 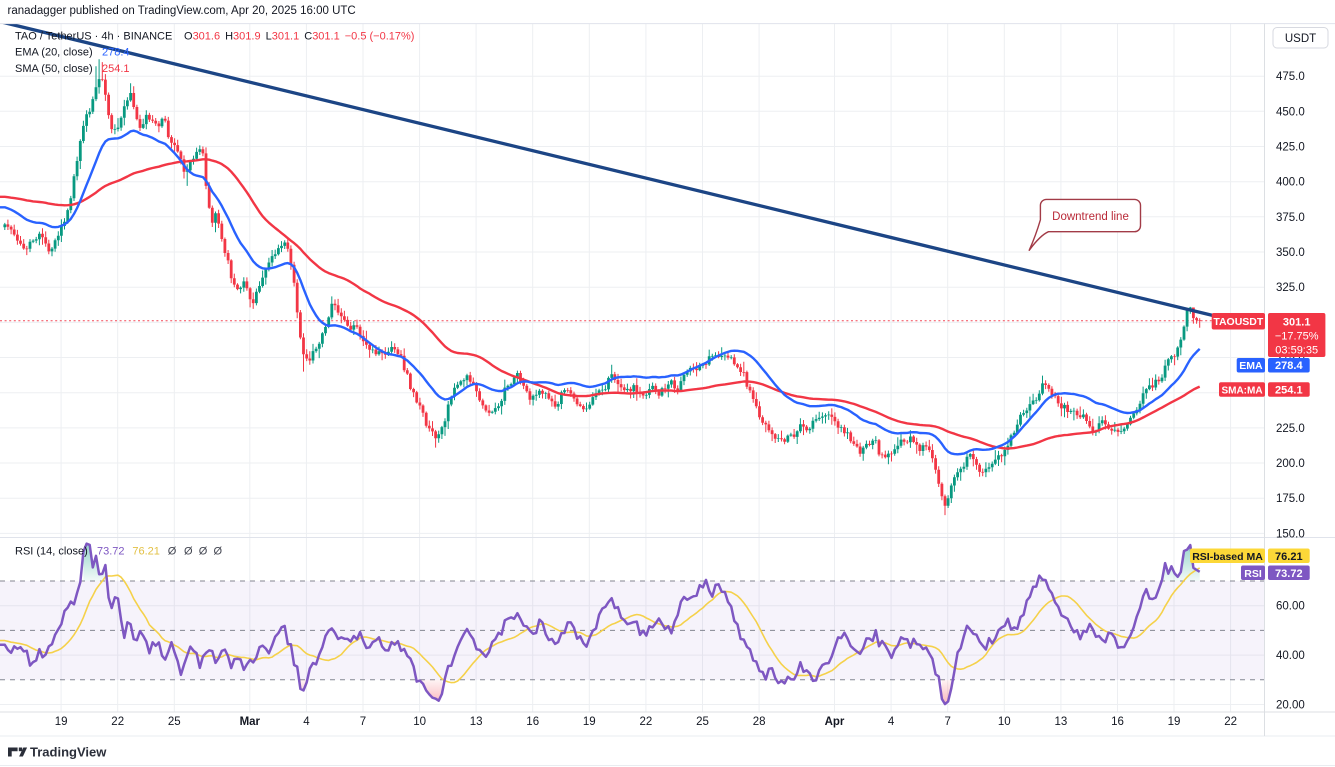 What do you see at coordinates (1090, 217) in the screenshot?
I see `svg-text: Downtrend line` at bounding box center [1090, 217].